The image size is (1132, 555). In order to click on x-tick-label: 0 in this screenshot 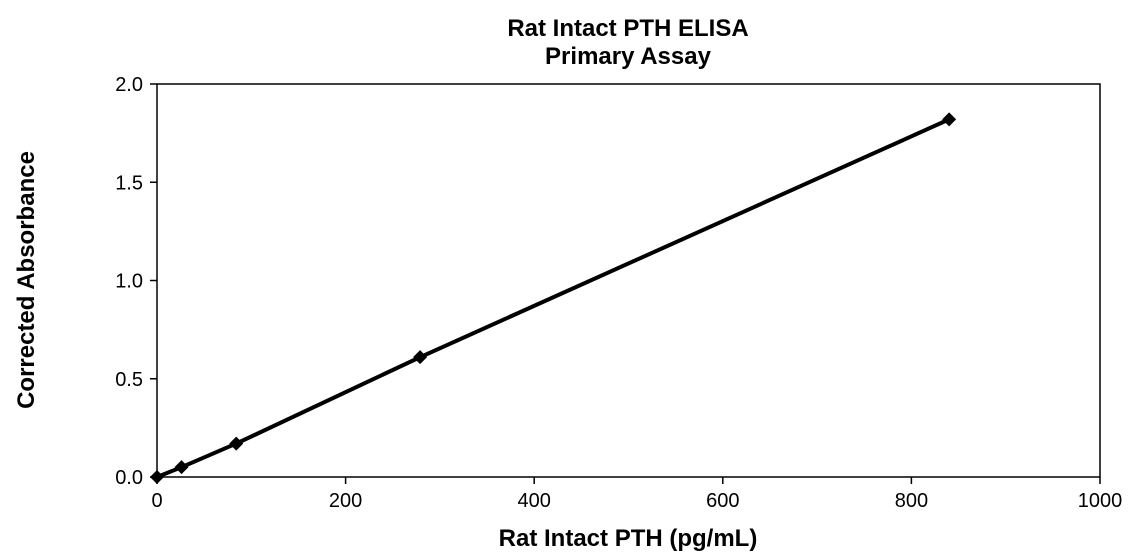, I will do `click(156, 501)`.